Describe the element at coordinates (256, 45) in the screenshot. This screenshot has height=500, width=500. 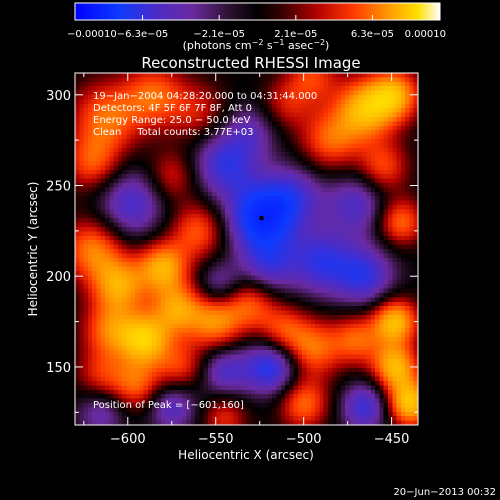
I see `colorbar-units: (photons cm−2 s−1 asec−2)` at that location.